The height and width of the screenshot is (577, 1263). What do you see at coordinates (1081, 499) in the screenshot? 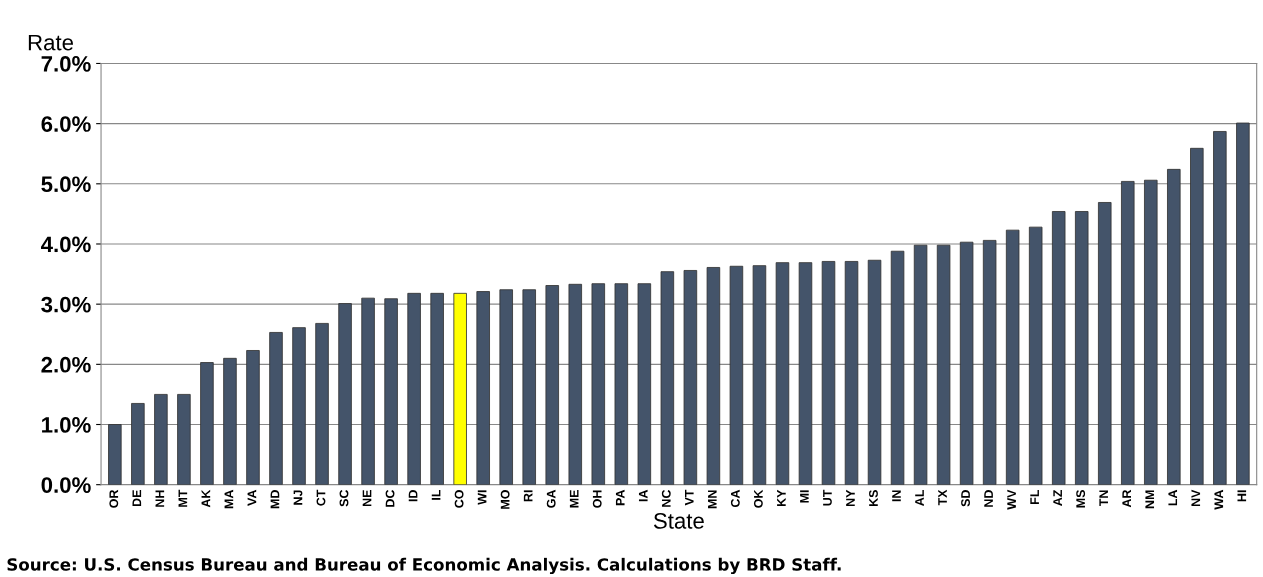
I see `x-tick-label: MS` at bounding box center [1081, 499].